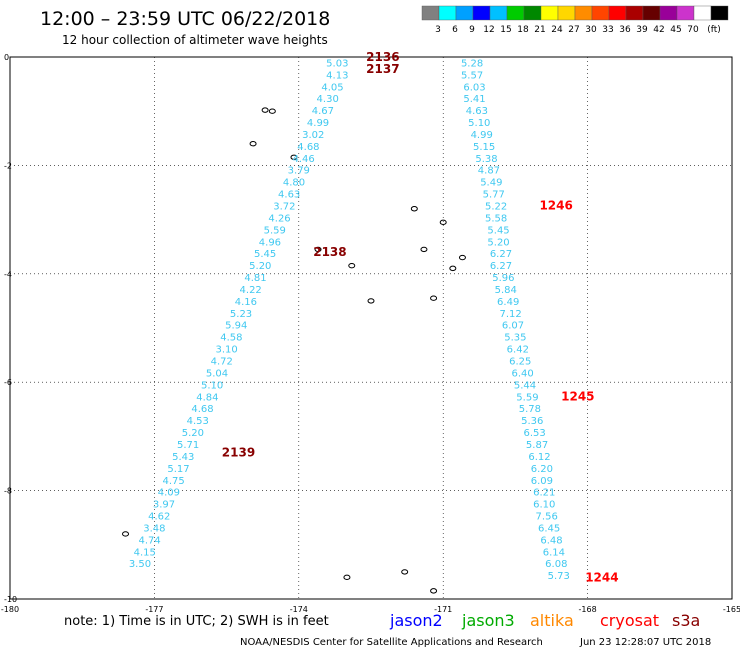  What do you see at coordinates (231, 338) in the screenshot?
I see `wave-height-value: 4.58` at bounding box center [231, 338].